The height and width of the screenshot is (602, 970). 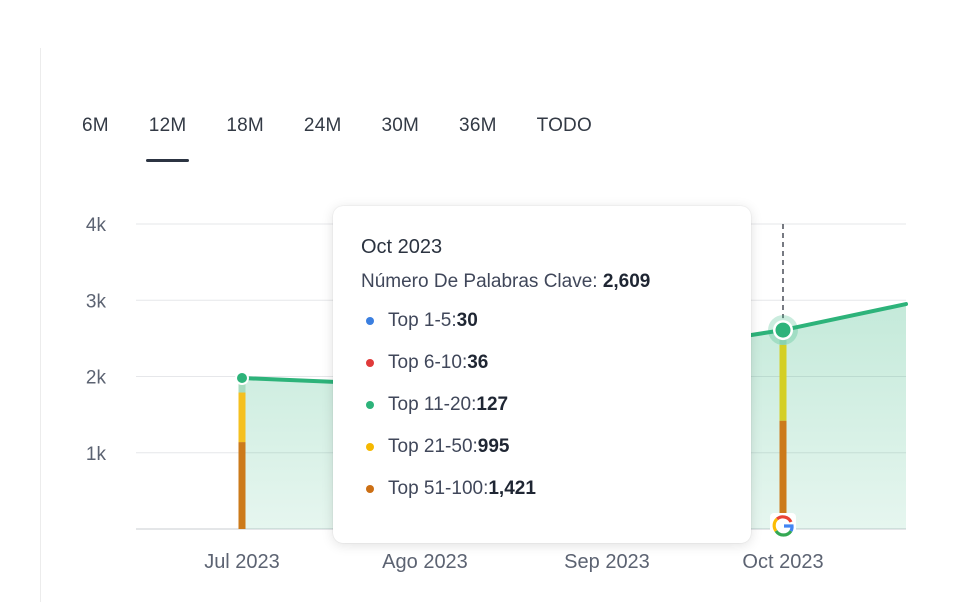 I want to click on google-icon, so click(x=783, y=526).